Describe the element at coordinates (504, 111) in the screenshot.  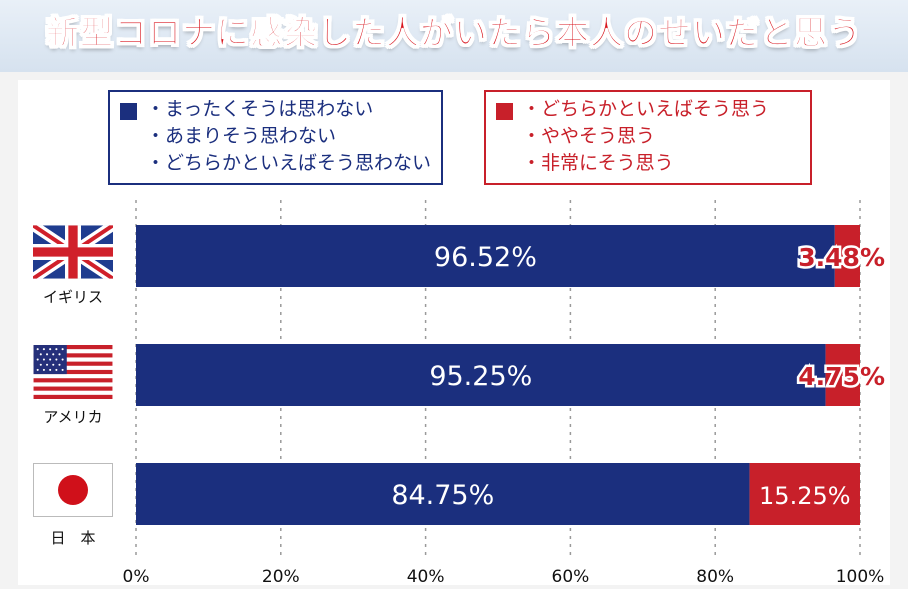
I see `legend-positive-swatch` at that location.